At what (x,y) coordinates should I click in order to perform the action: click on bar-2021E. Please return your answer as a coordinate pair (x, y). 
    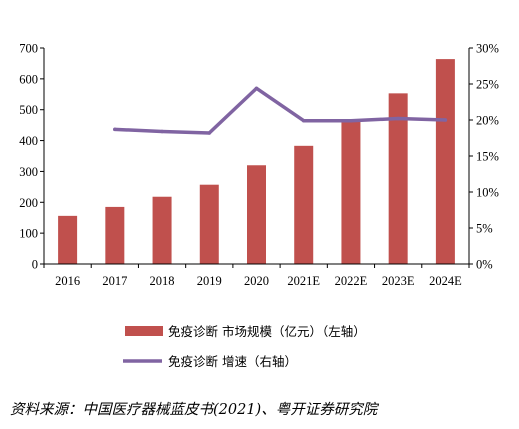
    Looking at the image, I should click on (304, 204).